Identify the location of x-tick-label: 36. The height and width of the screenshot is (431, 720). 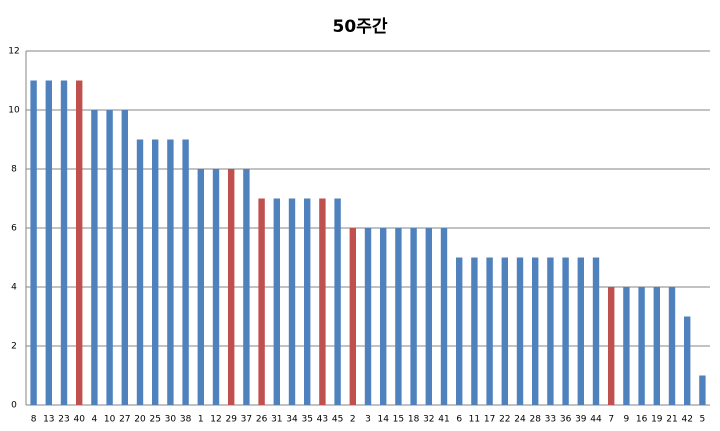
(566, 420).